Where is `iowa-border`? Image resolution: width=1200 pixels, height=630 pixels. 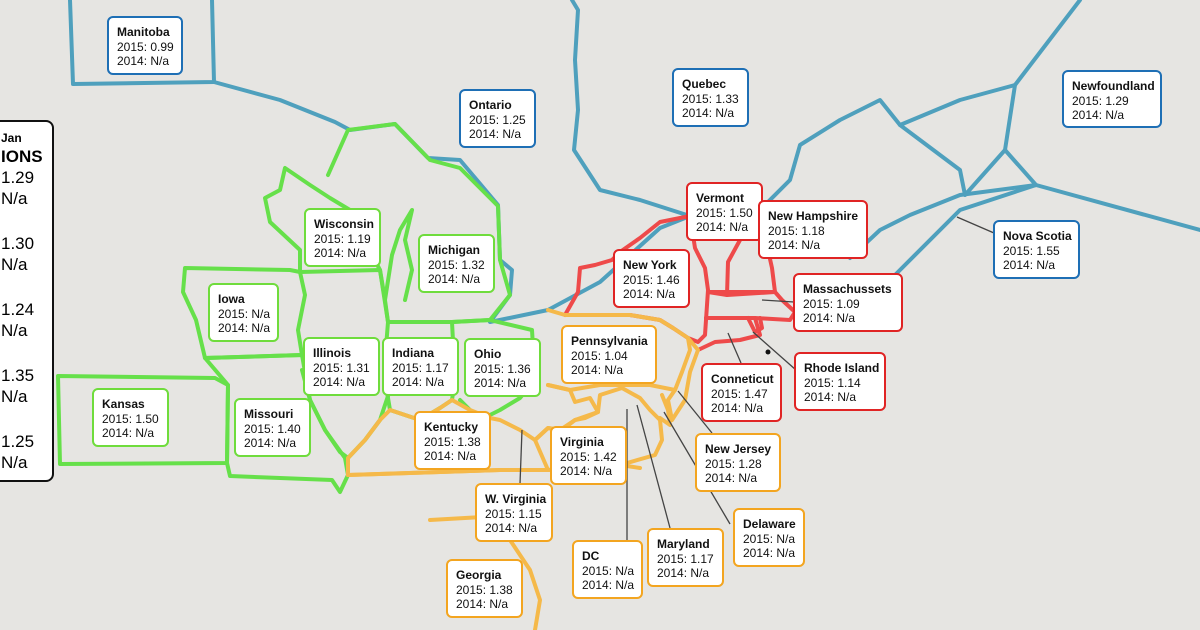 iowa-border is located at coordinates (244, 313).